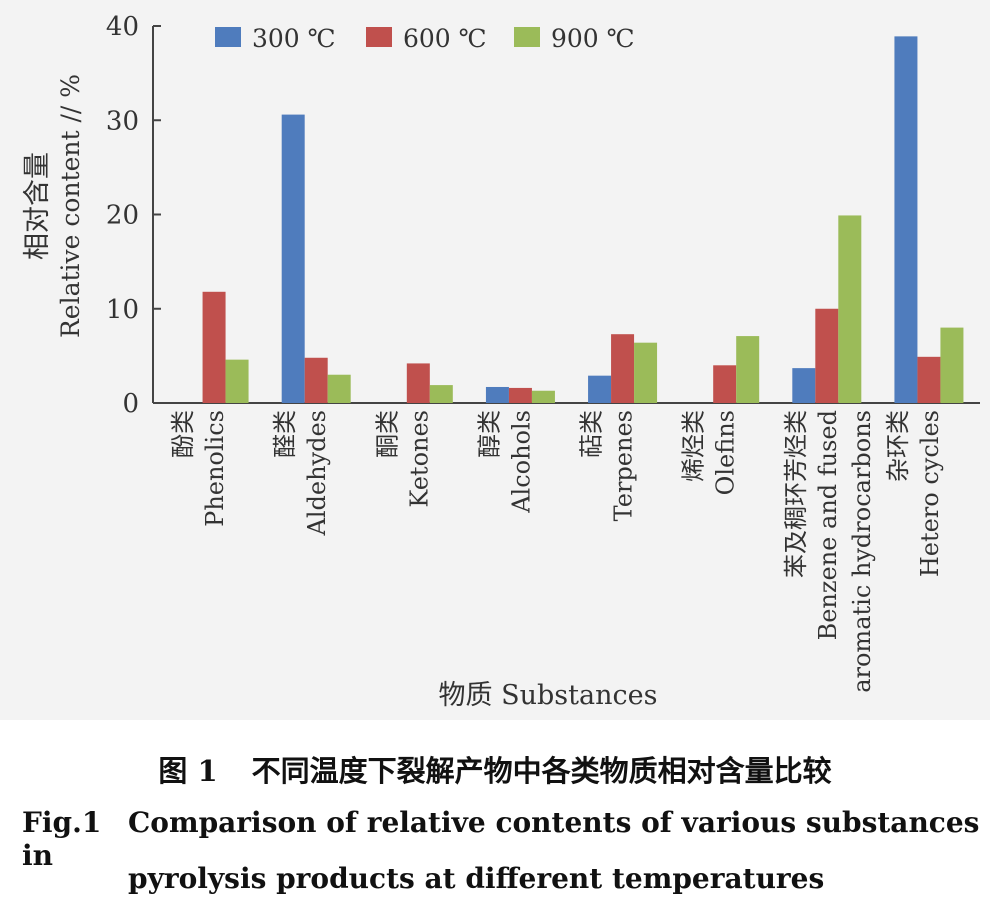 This screenshot has height=905, width=990. What do you see at coordinates (387, 434) in the screenshot?
I see `x-tick-label-cn: 酮类` at bounding box center [387, 434].